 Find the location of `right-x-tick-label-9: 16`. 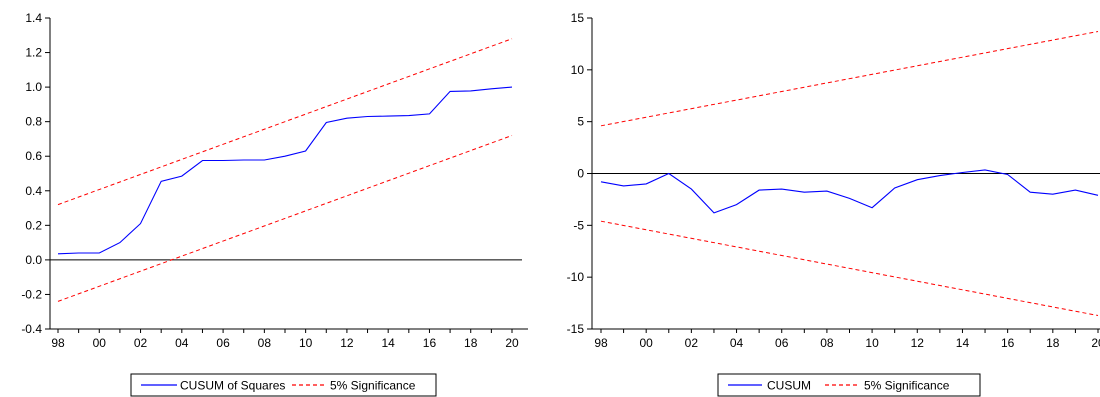

right-x-tick-label-9: 16 is located at coordinates (1008, 343).